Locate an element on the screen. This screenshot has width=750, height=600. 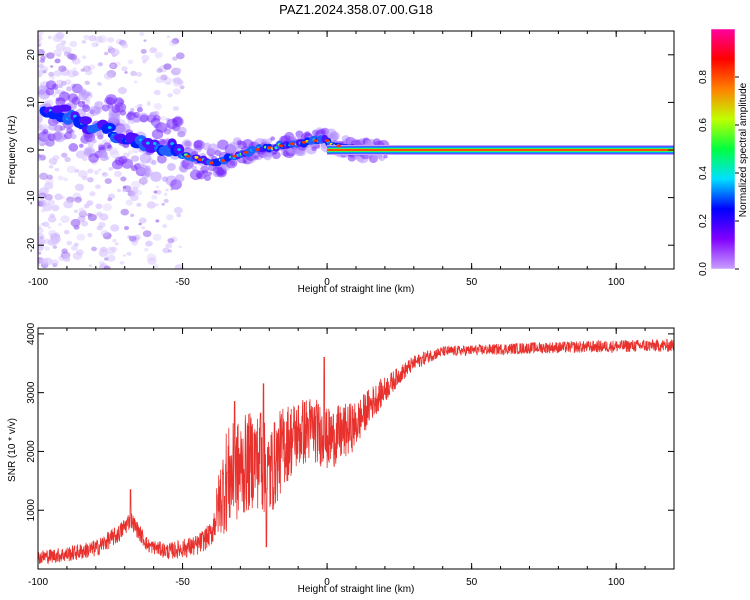
x-tick-label: -50 is located at coordinates (182, 282).